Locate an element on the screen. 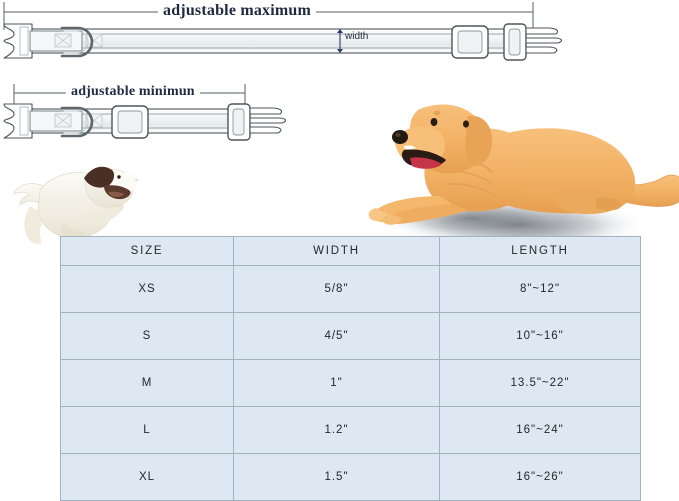  cell-size: XL is located at coordinates (147, 477).